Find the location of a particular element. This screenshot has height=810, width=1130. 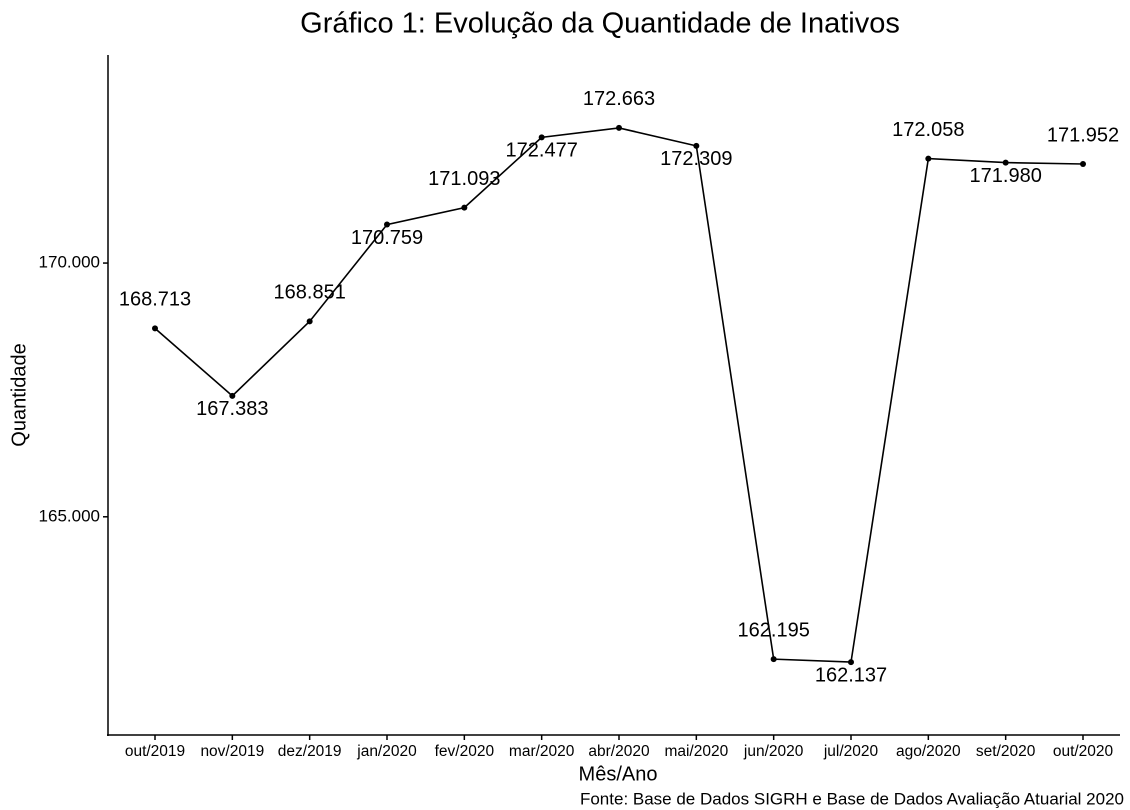

x-tick-label: mar/2020 is located at coordinates (542, 751).